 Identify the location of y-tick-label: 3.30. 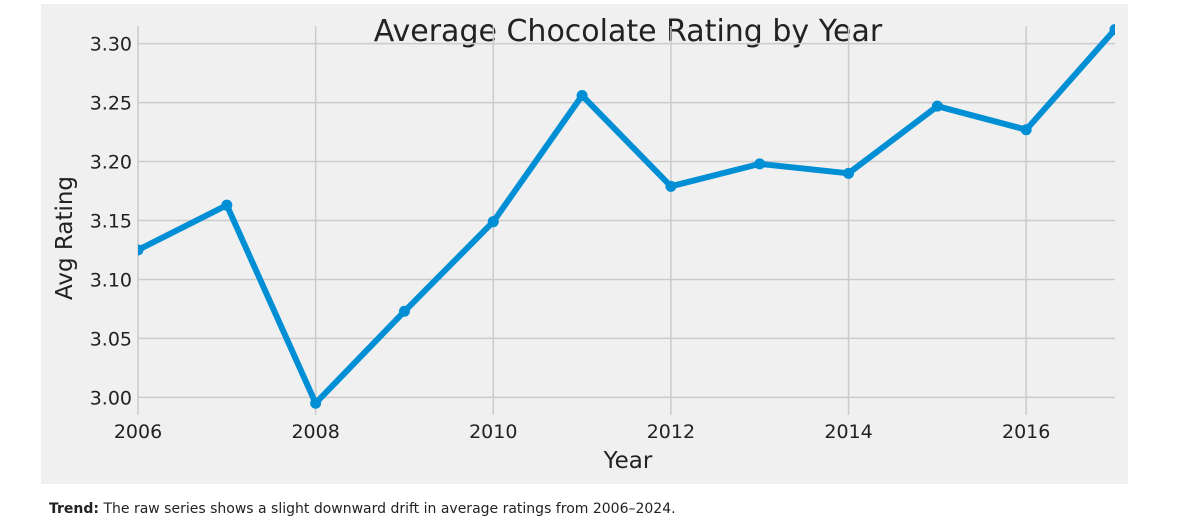
(111, 45).